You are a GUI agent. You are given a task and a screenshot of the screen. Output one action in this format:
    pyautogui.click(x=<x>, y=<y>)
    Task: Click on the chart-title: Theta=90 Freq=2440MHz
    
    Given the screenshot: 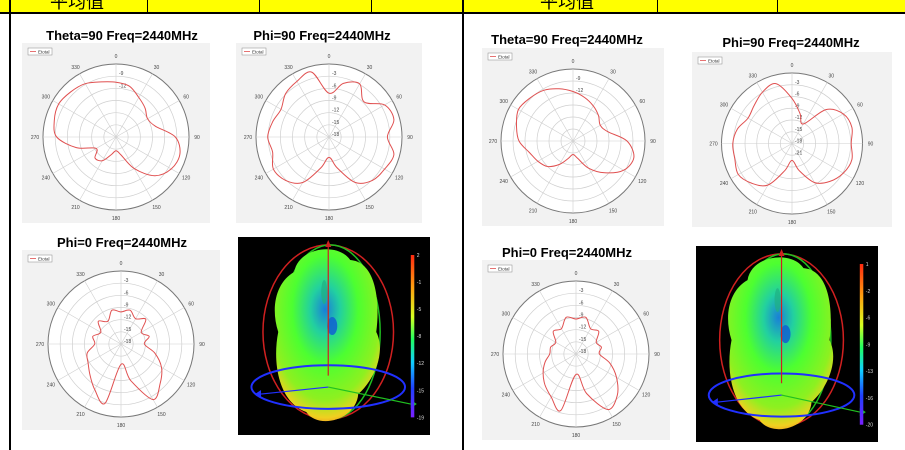 What is the action you would take?
    pyautogui.click(x=567, y=39)
    